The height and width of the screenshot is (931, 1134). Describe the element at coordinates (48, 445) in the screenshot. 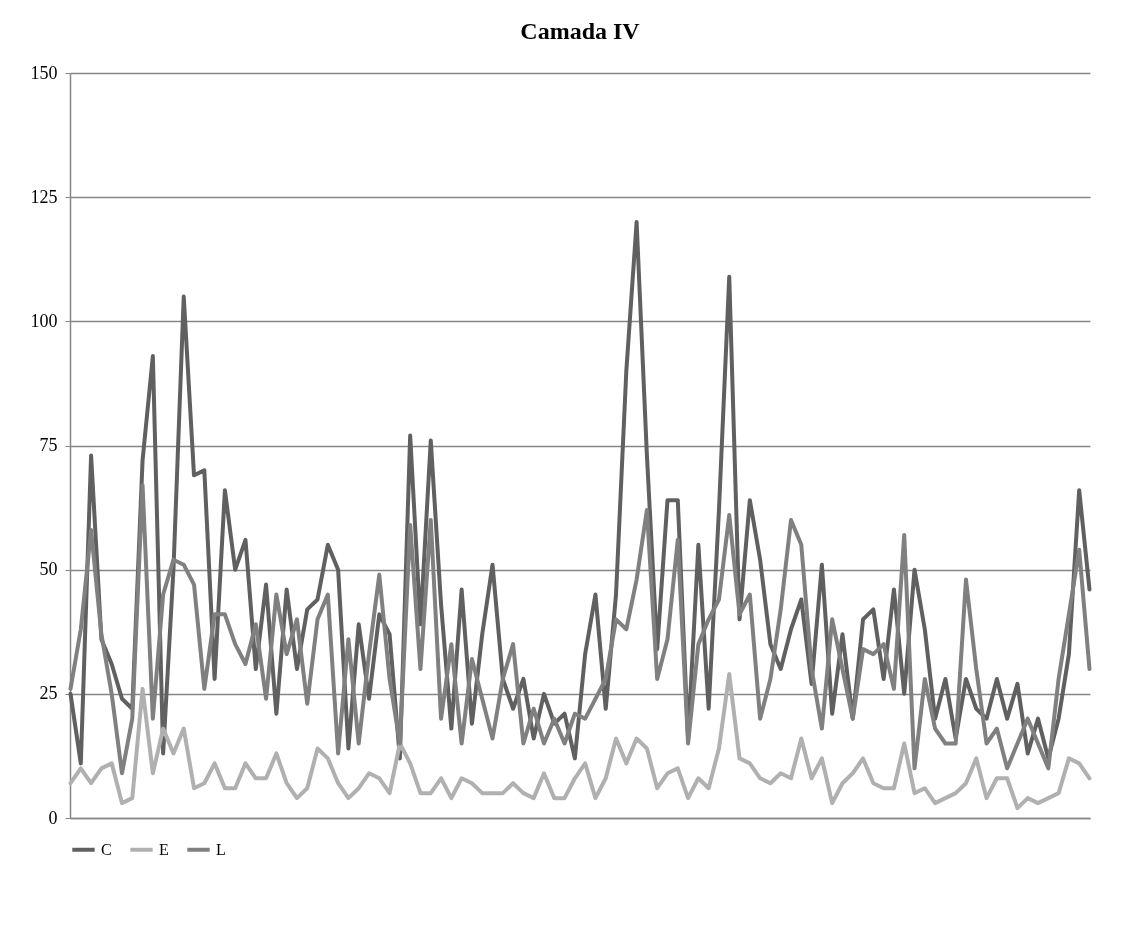

I see `y-tick-label: 75` at that location.